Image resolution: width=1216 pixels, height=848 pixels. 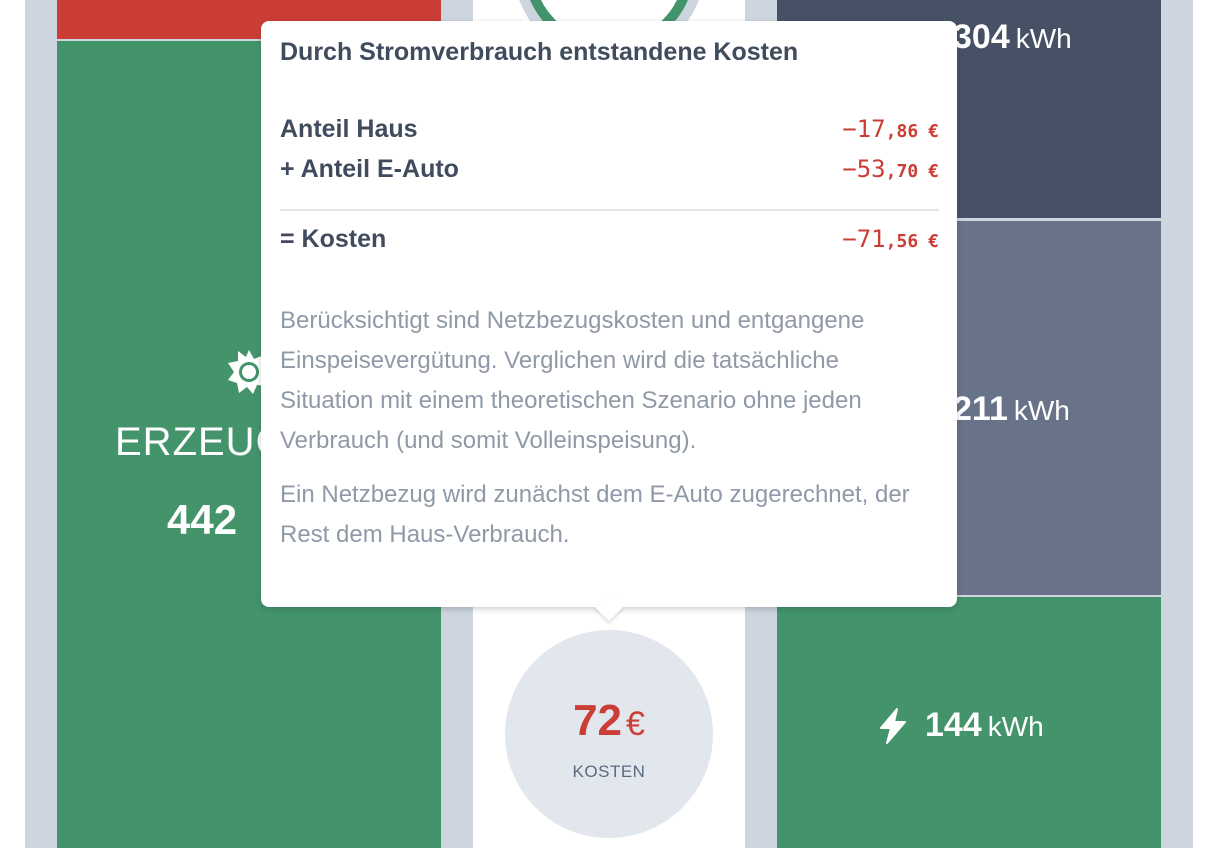 I want to click on feed-in-value: 144 kWh, so click(x=960, y=725).